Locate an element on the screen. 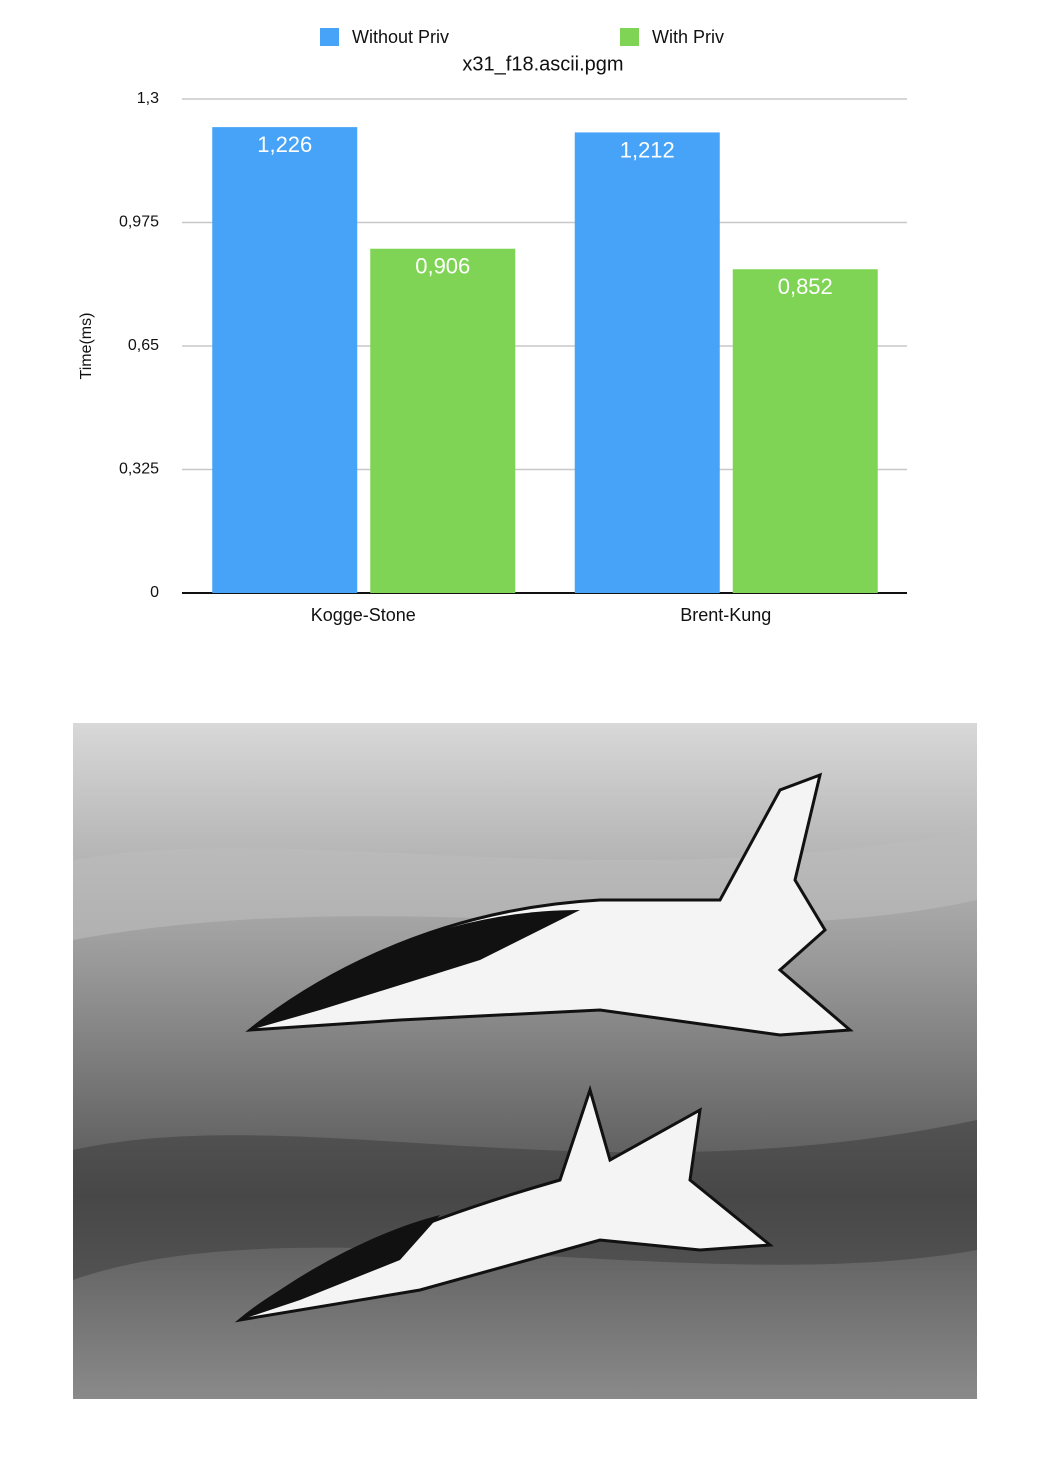 The height and width of the screenshot is (1462, 1052). value-label: 1,212 is located at coordinates (647, 149).